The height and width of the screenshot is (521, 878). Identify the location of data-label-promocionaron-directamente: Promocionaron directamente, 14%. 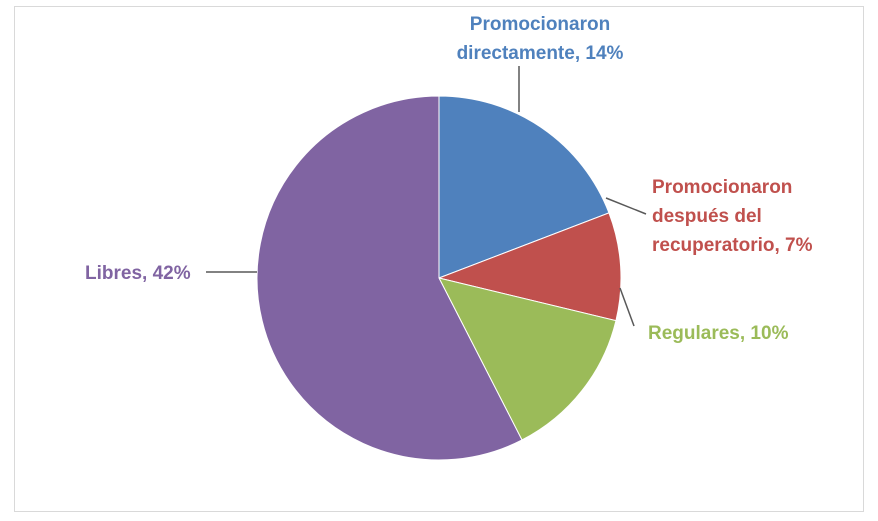
(540, 39).